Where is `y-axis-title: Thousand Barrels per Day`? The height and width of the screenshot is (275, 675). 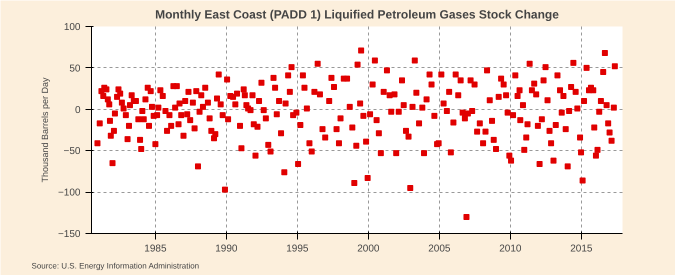 y-axis-title: Thousand Barrels per Day is located at coordinates (45, 129).